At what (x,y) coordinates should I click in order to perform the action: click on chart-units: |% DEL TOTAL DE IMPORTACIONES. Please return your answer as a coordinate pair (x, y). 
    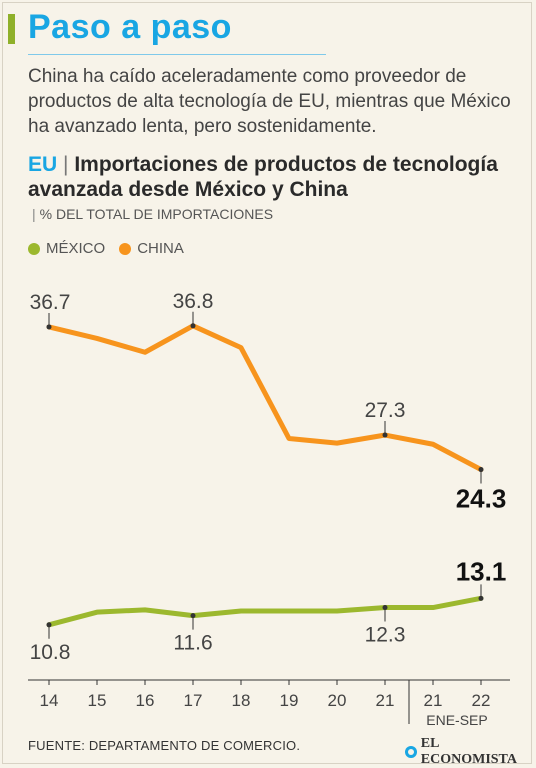
    Looking at the image, I should click on (152, 214).